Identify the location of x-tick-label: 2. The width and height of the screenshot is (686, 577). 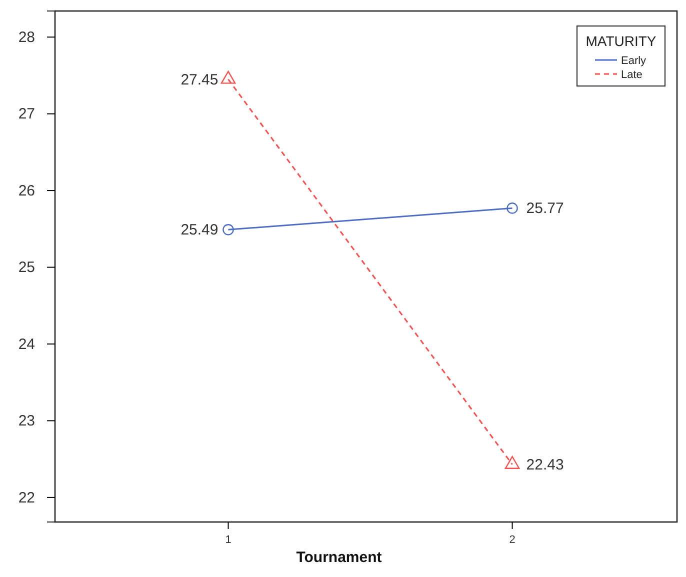
(512, 540).